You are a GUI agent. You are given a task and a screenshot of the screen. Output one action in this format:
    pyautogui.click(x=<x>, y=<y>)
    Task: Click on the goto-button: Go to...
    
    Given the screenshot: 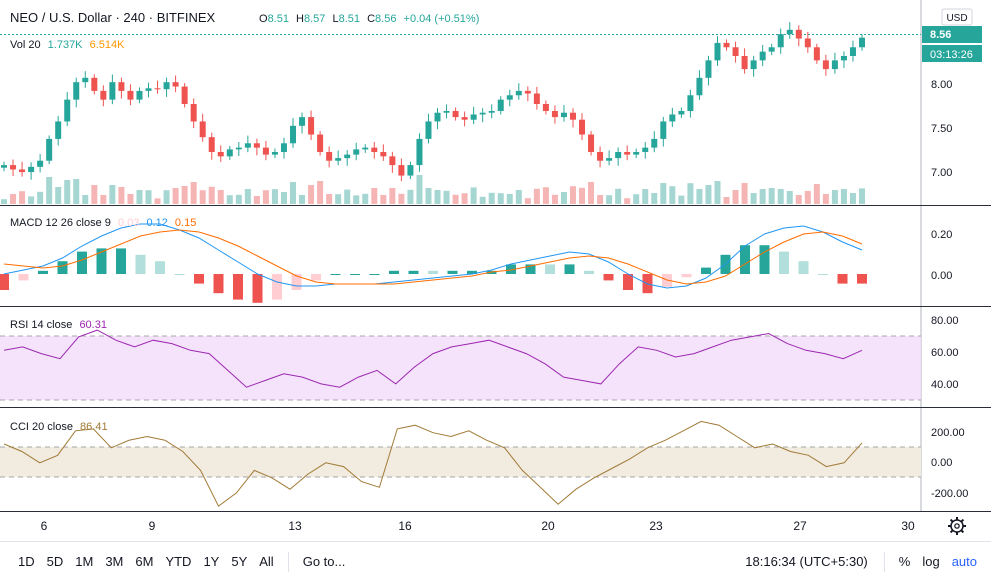 What is the action you would take?
    pyautogui.click(x=324, y=561)
    